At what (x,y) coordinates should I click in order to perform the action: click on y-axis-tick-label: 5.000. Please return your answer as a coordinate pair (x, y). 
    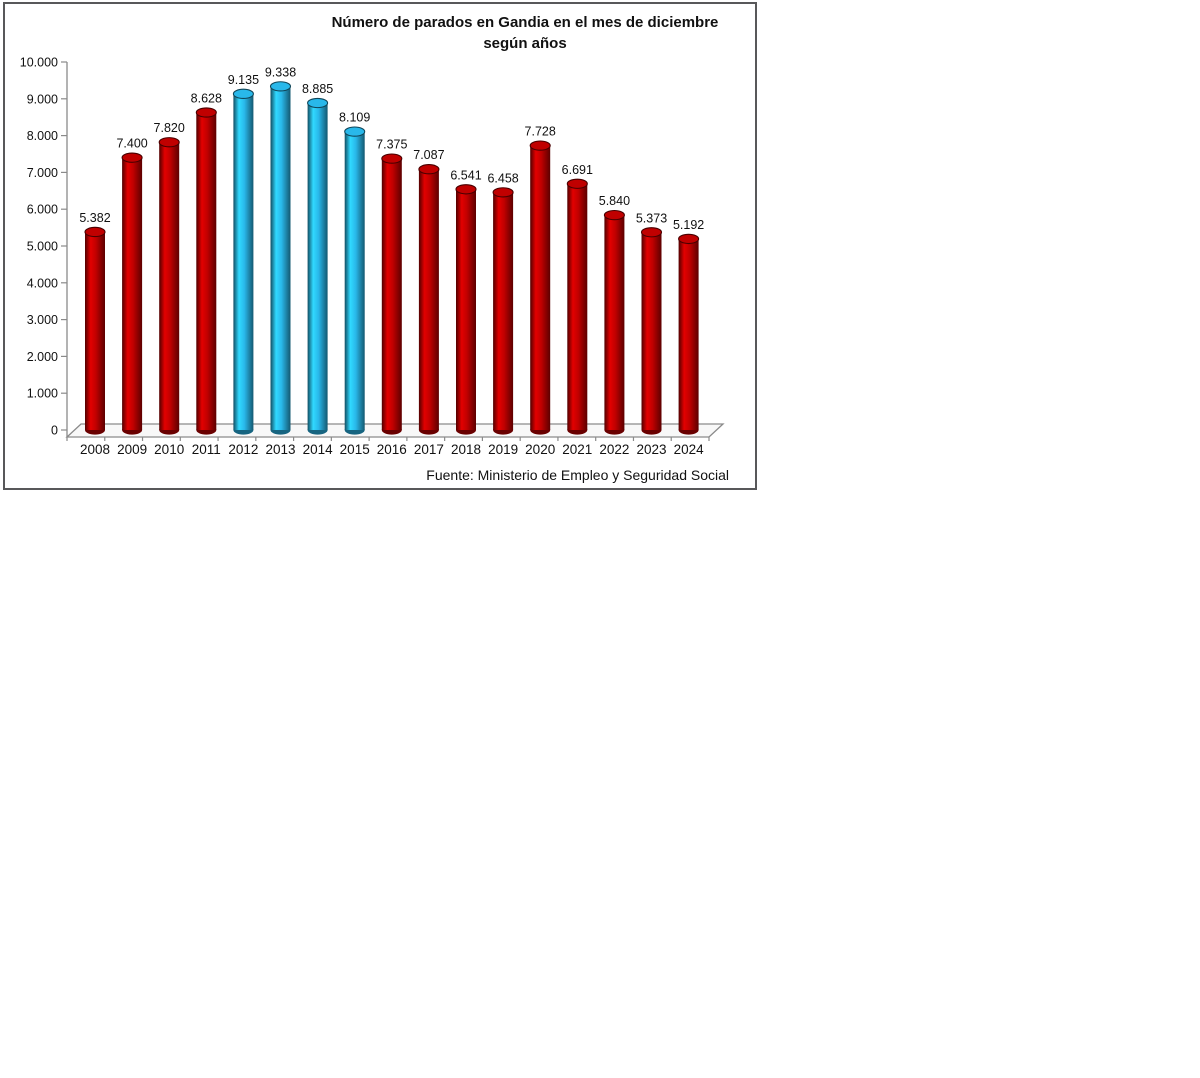
    Looking at the image, I should click on (42, 247).